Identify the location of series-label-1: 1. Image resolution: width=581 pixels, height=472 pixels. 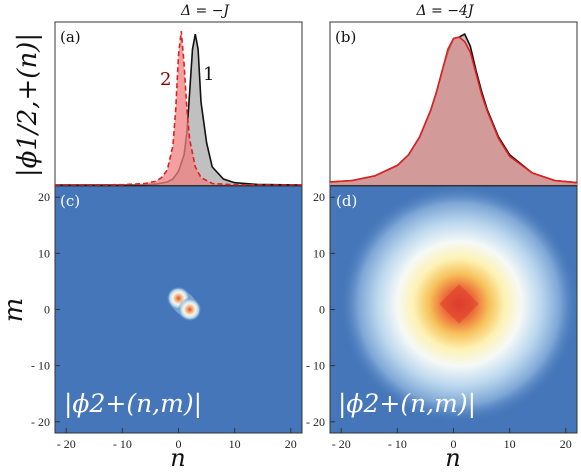
(208, 74).